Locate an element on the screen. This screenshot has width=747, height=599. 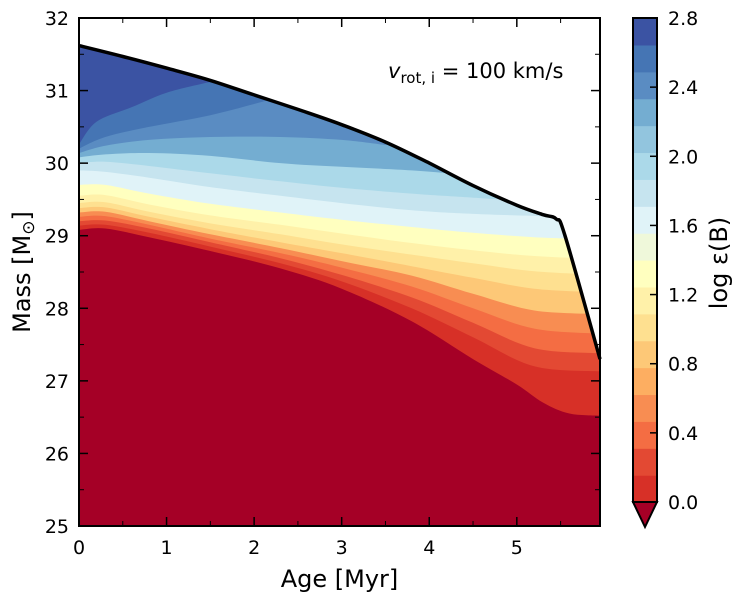
colorbar-tick-label: 1.6 is located at coordinates (683, 226).